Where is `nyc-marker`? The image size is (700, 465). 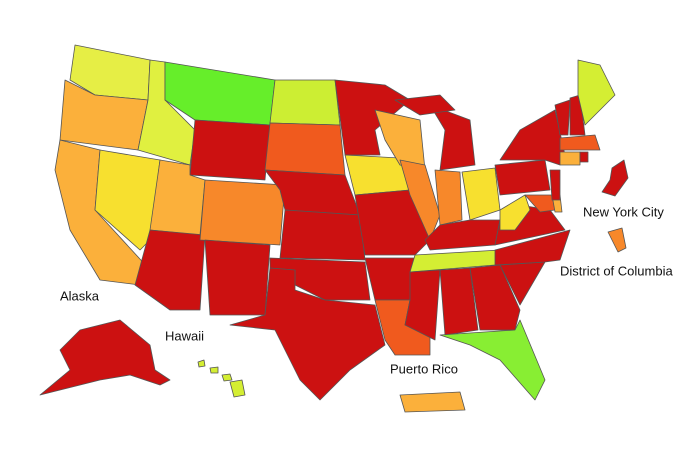
nyc-marker is located at coordinates (615, 178).